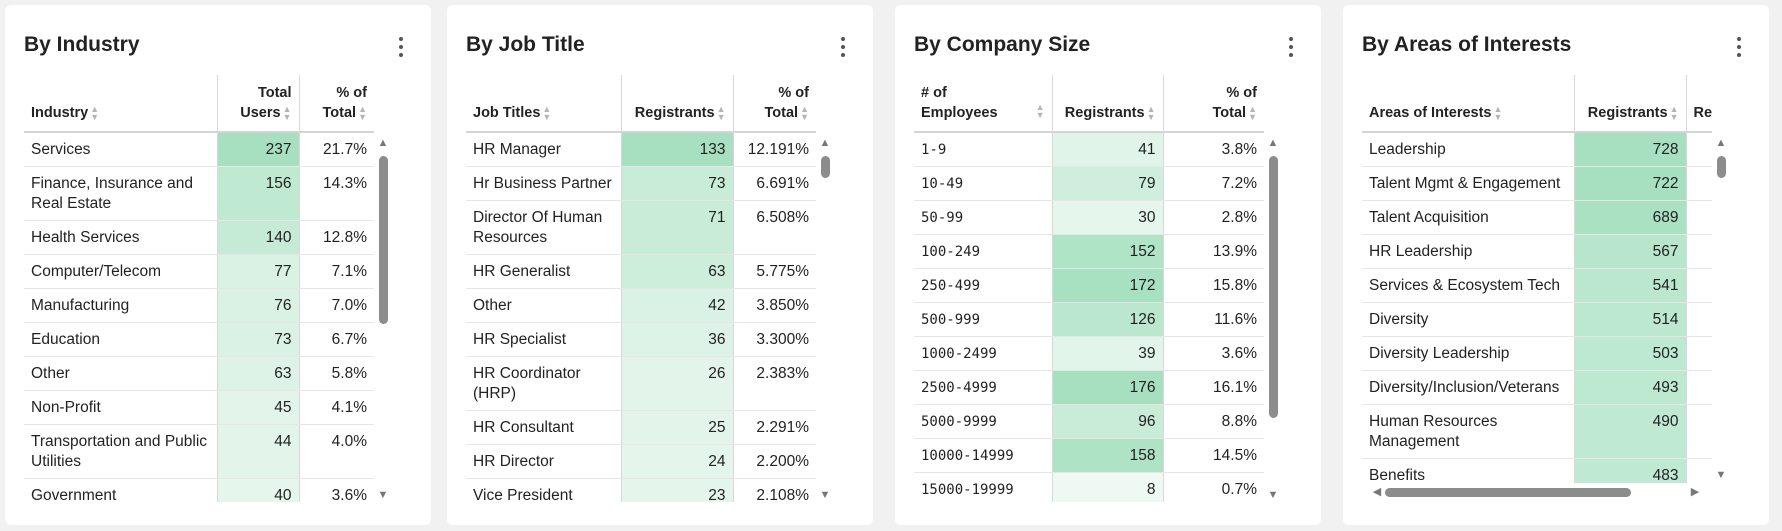 The image size is (1782, 531). What do you see at coordinates (1537, 319) in the screenshot?
I see `table-row: Diversity 514` at bounding box center [1537, 319].